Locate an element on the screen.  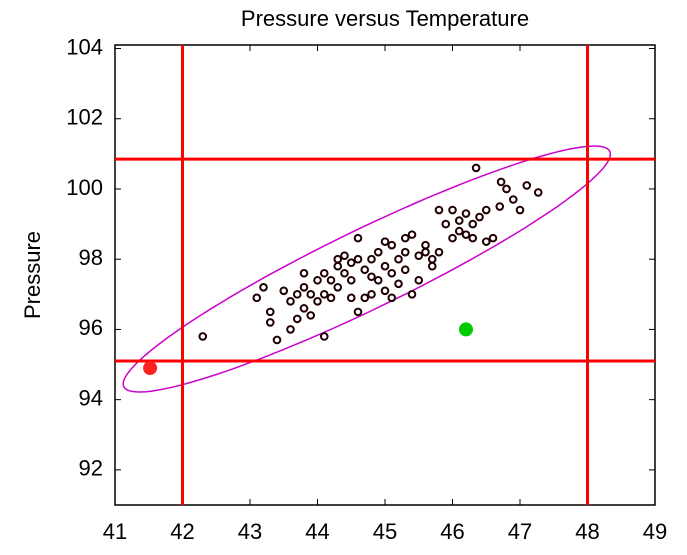
x-tick-label: 46 is located at coordinates (452, 531).